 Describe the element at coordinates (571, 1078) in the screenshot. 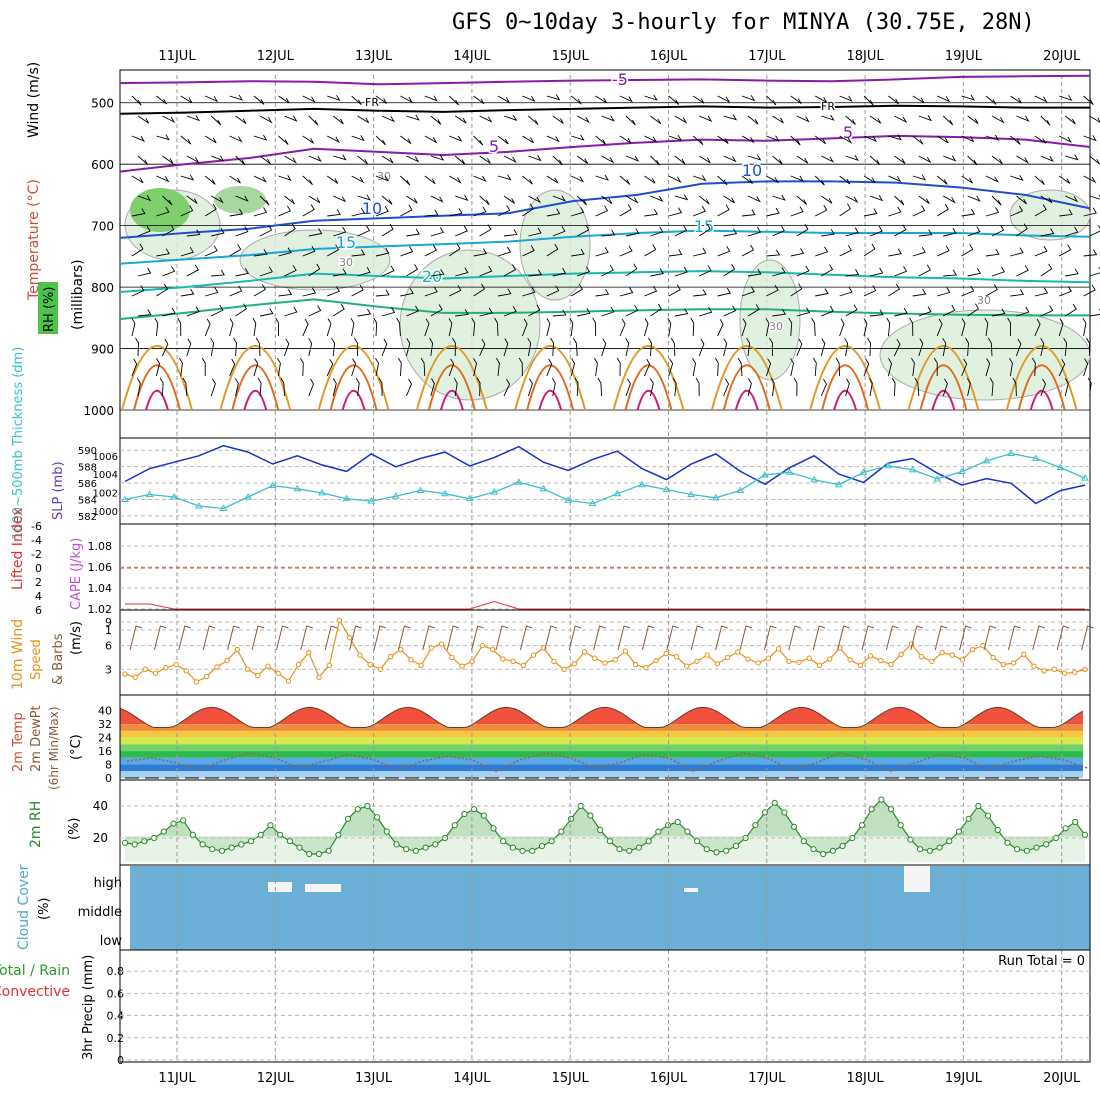

I see `day-label-bottom: 15JUL` at that location.